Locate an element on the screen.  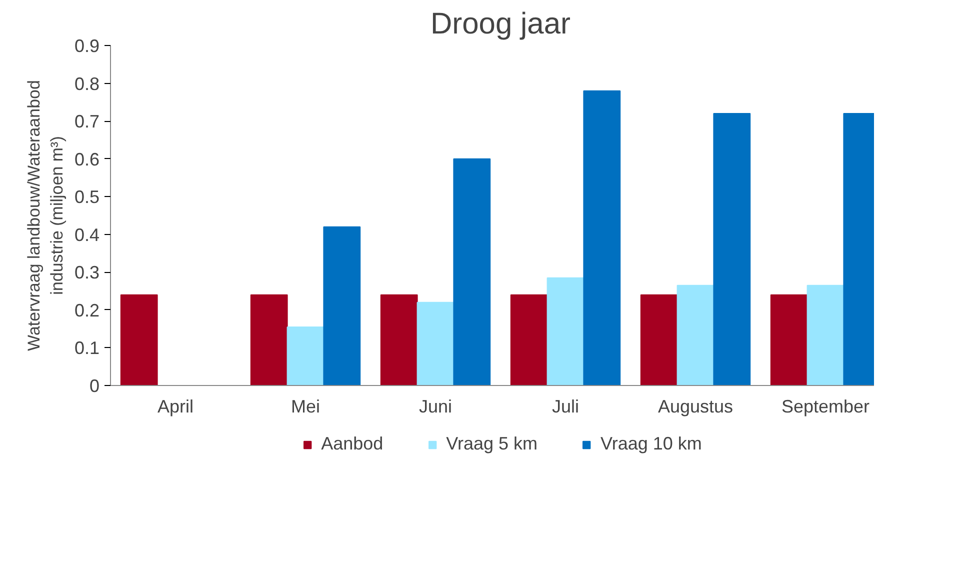
legend-label: Aanbod is located at coordinates (352, 444).